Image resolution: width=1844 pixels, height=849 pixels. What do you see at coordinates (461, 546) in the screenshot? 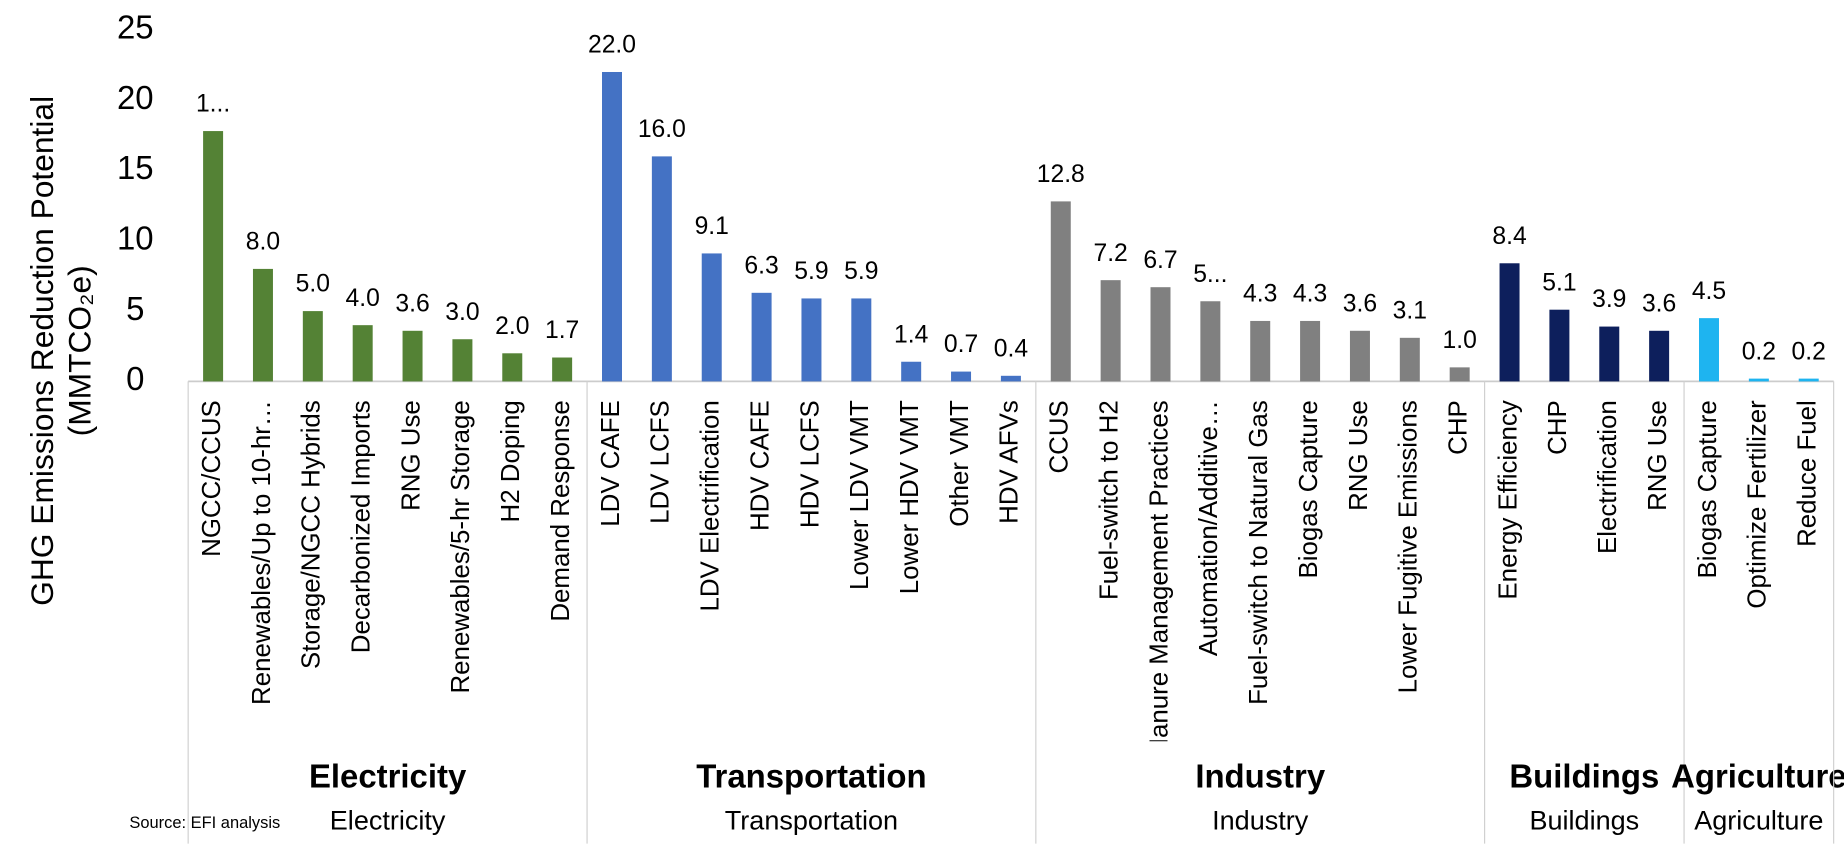
I see `x-tick-label: Renewables/5-hr Storage` at bounding box center [461, 546].